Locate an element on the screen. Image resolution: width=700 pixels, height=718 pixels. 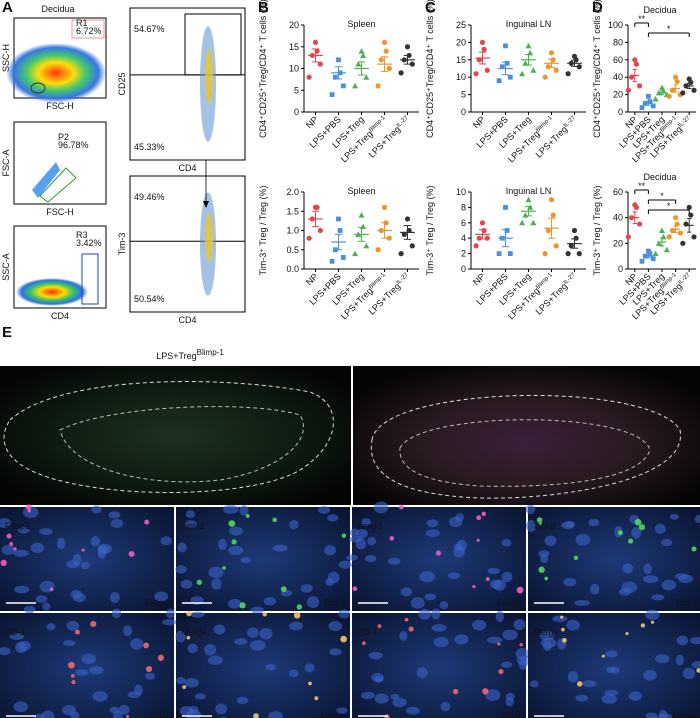
category-superscript: Blimp-1 is located at coordinates (544, 124).